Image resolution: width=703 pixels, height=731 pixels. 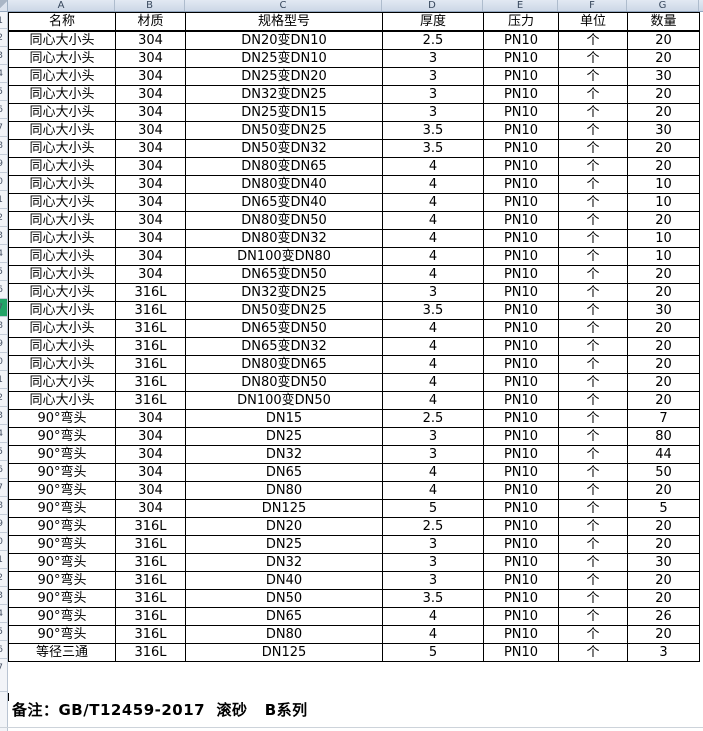 What do you see at coordinates (433, 508) in the screenshot?
I see `cell-D28: 5` at bounding box center [433, 508].